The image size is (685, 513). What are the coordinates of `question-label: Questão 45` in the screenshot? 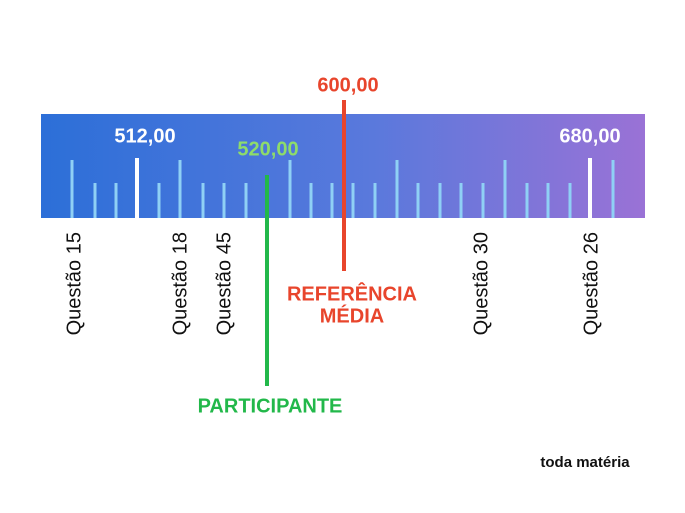 It's located at (224, 283).